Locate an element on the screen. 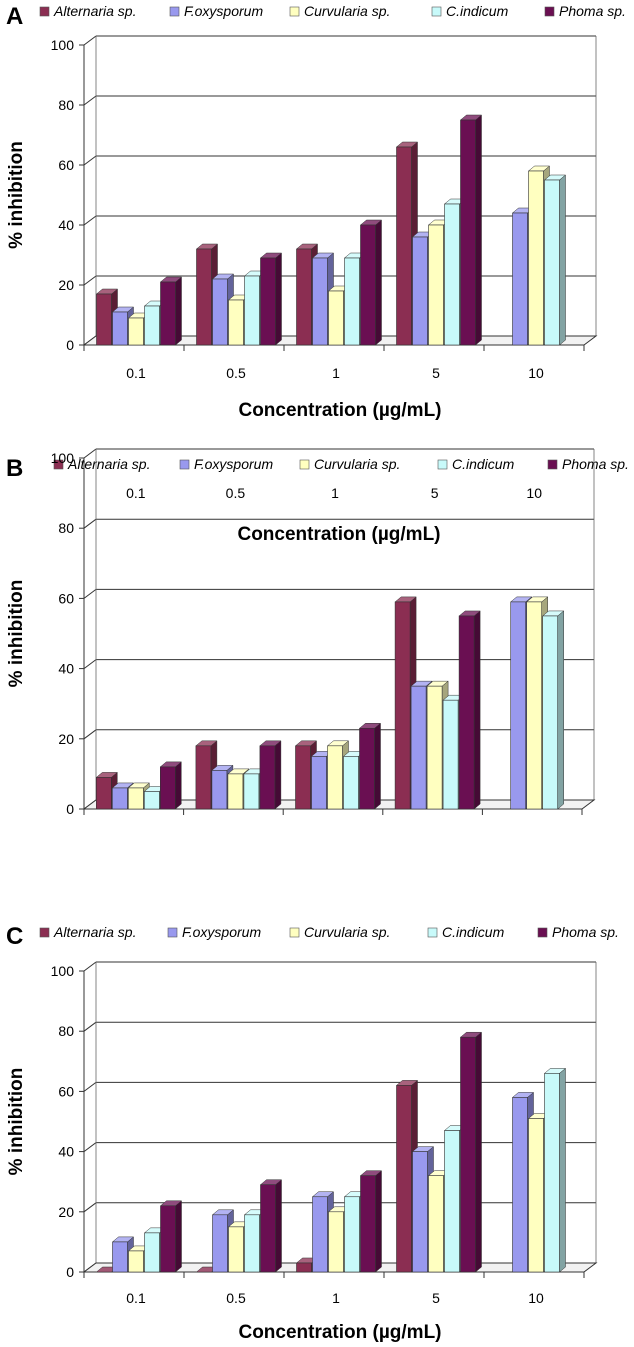 This screenshot has width=634, height=1347. x-tick-label: 10 is located at coordinates (536, 1298).